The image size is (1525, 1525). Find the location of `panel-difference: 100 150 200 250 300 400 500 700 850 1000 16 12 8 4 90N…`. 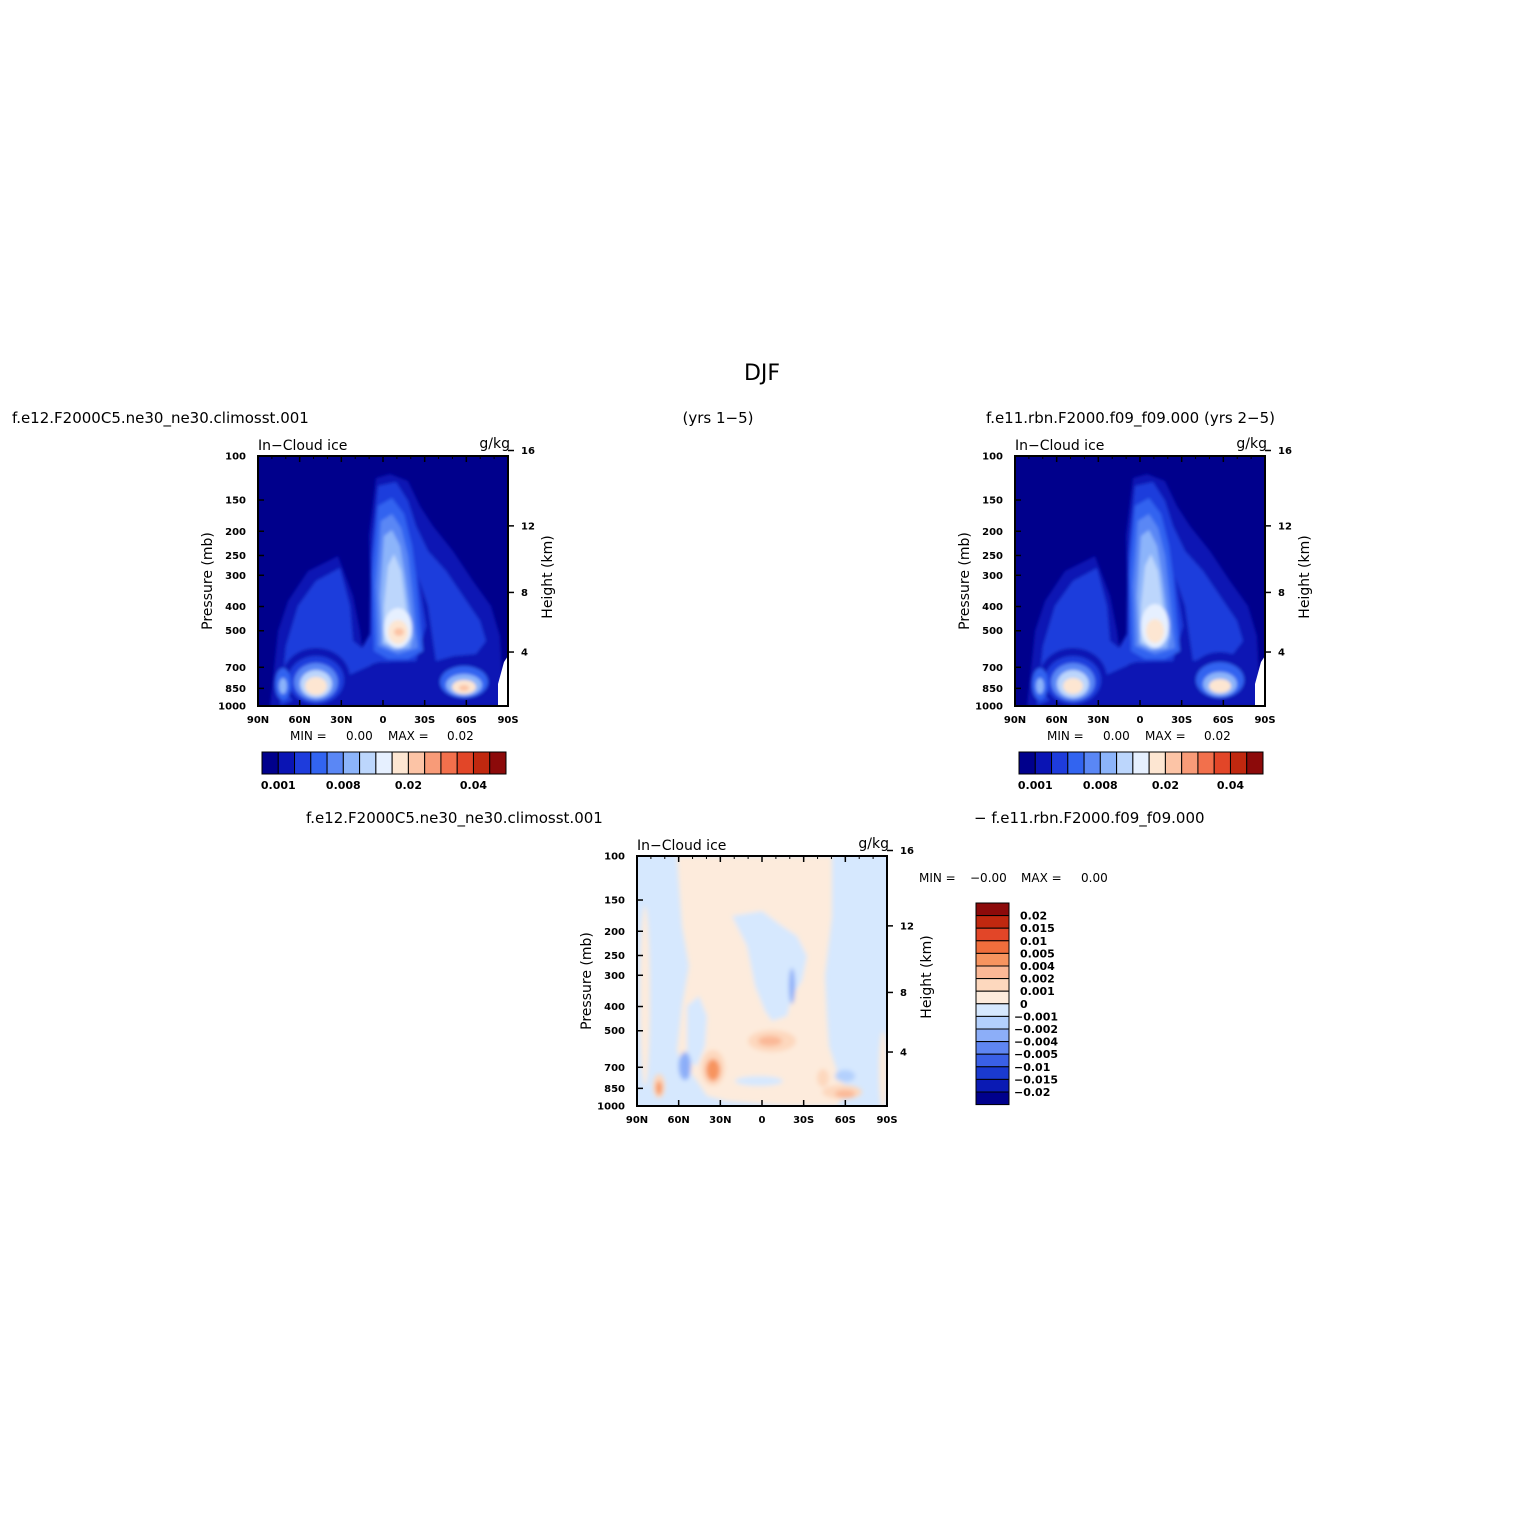

panel-difference: 100 150 200 250 300 400 500 700 850 1000 16 12 8 4 90N… is located at coordinates (843, 981).